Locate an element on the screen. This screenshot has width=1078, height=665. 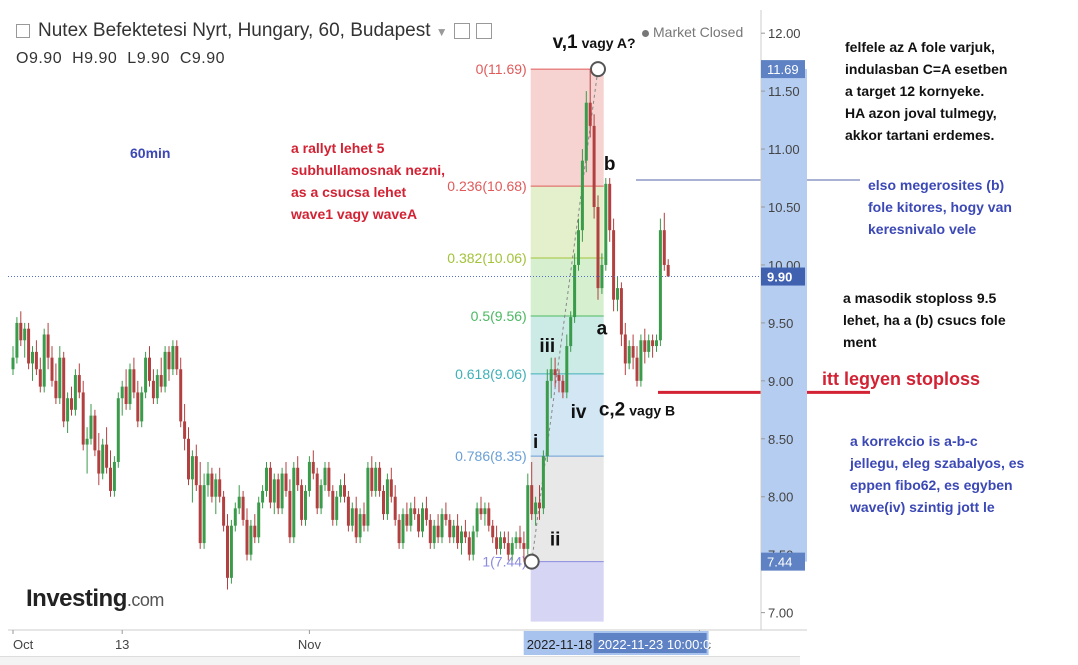
eye-icon is located at coordinates (461, 30).